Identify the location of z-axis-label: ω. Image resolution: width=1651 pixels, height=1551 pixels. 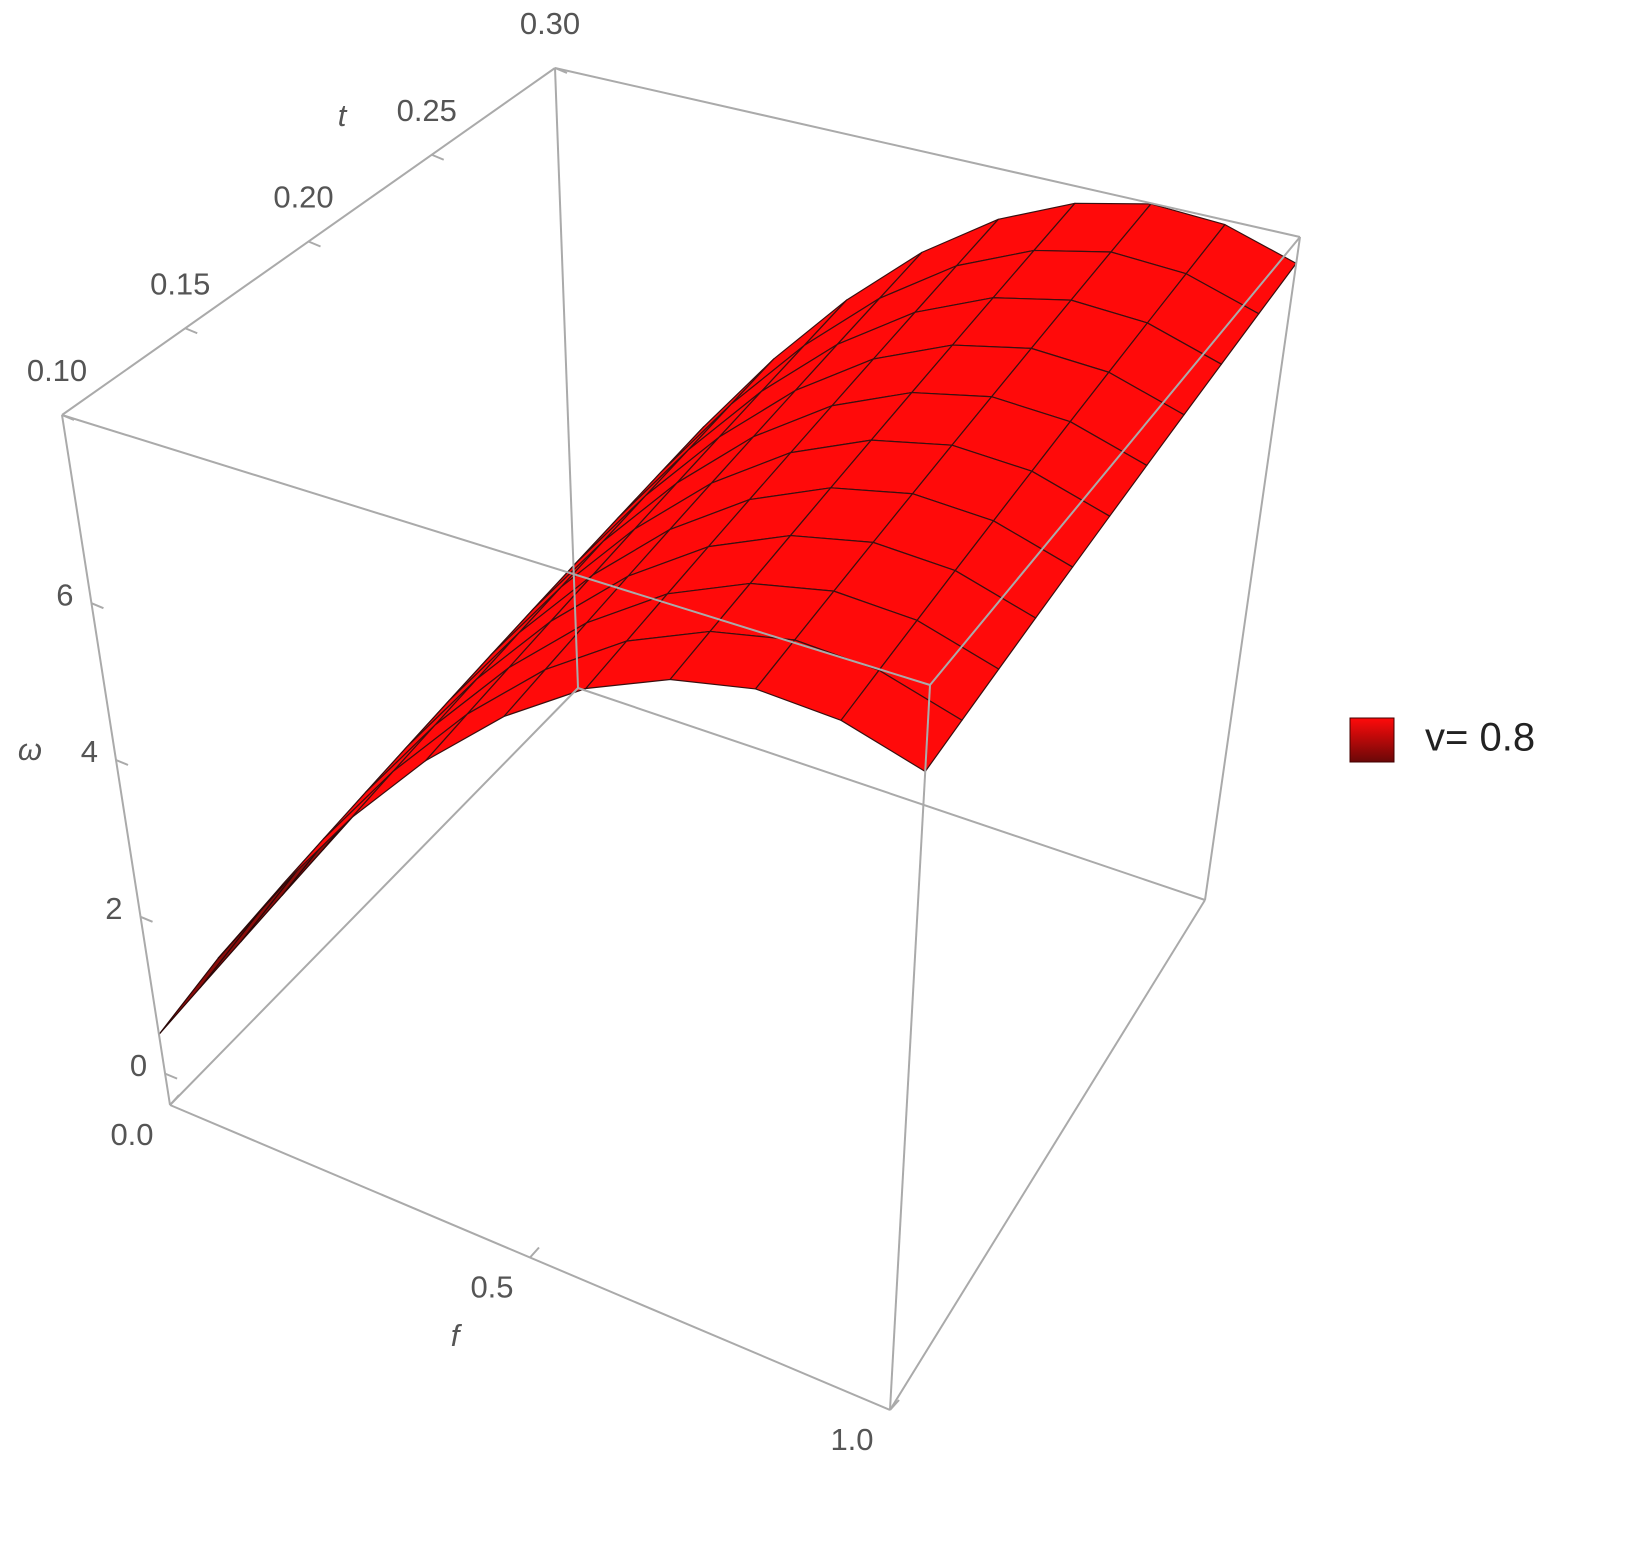
(30, 749).